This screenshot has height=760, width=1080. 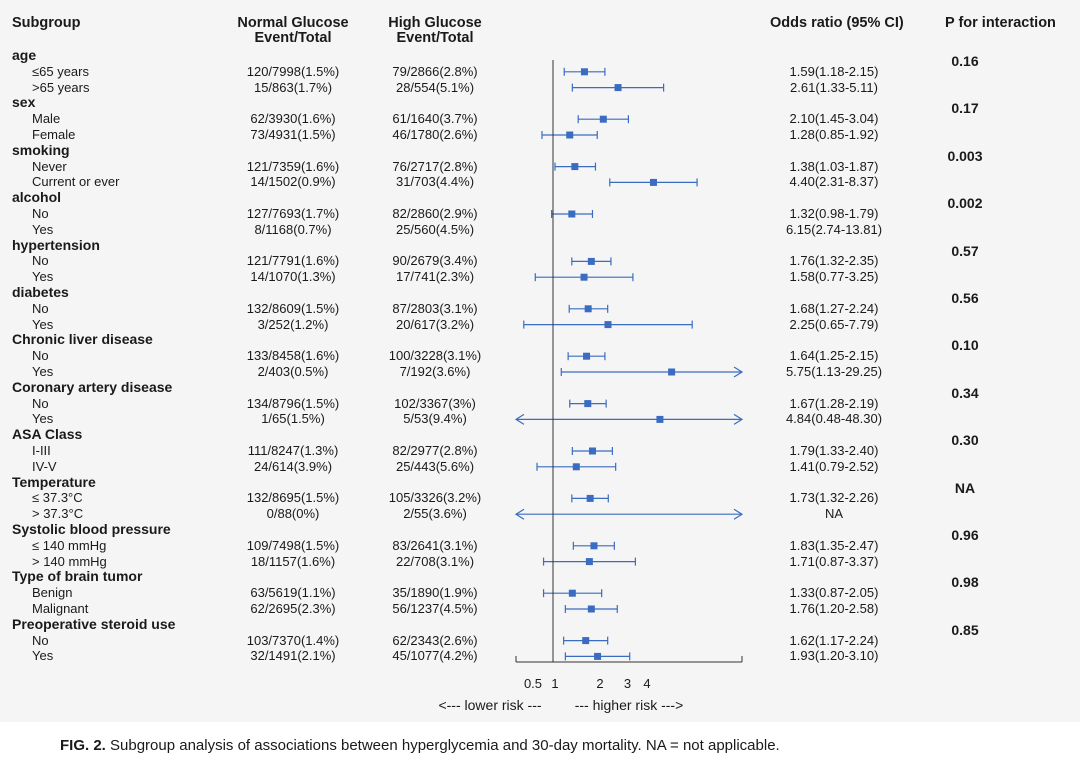 What do you see at coordinates (629, 705) in the screenshot?
I see `direction-label-higher: --- higher risk --->` at bounding box center [629, 705].